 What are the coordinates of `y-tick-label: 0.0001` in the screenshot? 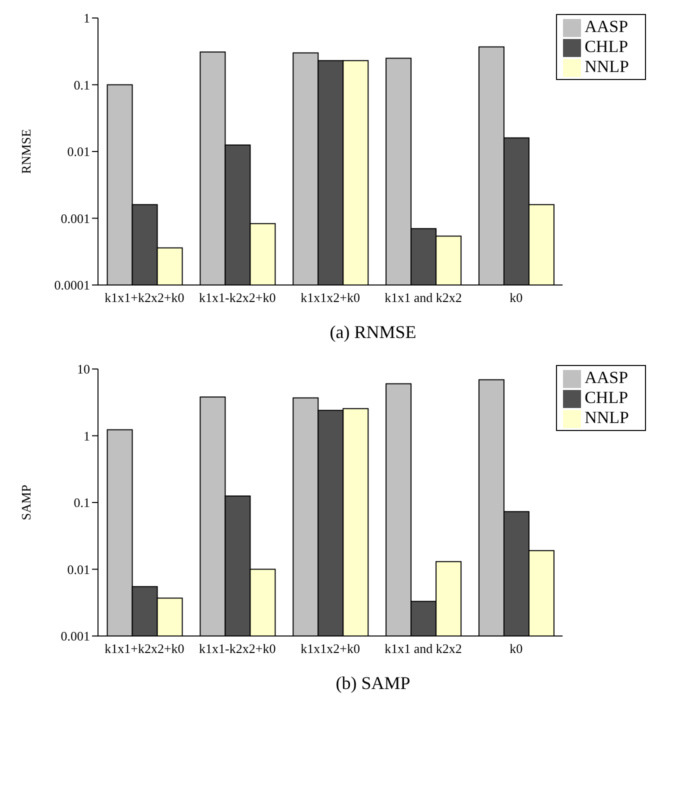 It's located at (72, 285).